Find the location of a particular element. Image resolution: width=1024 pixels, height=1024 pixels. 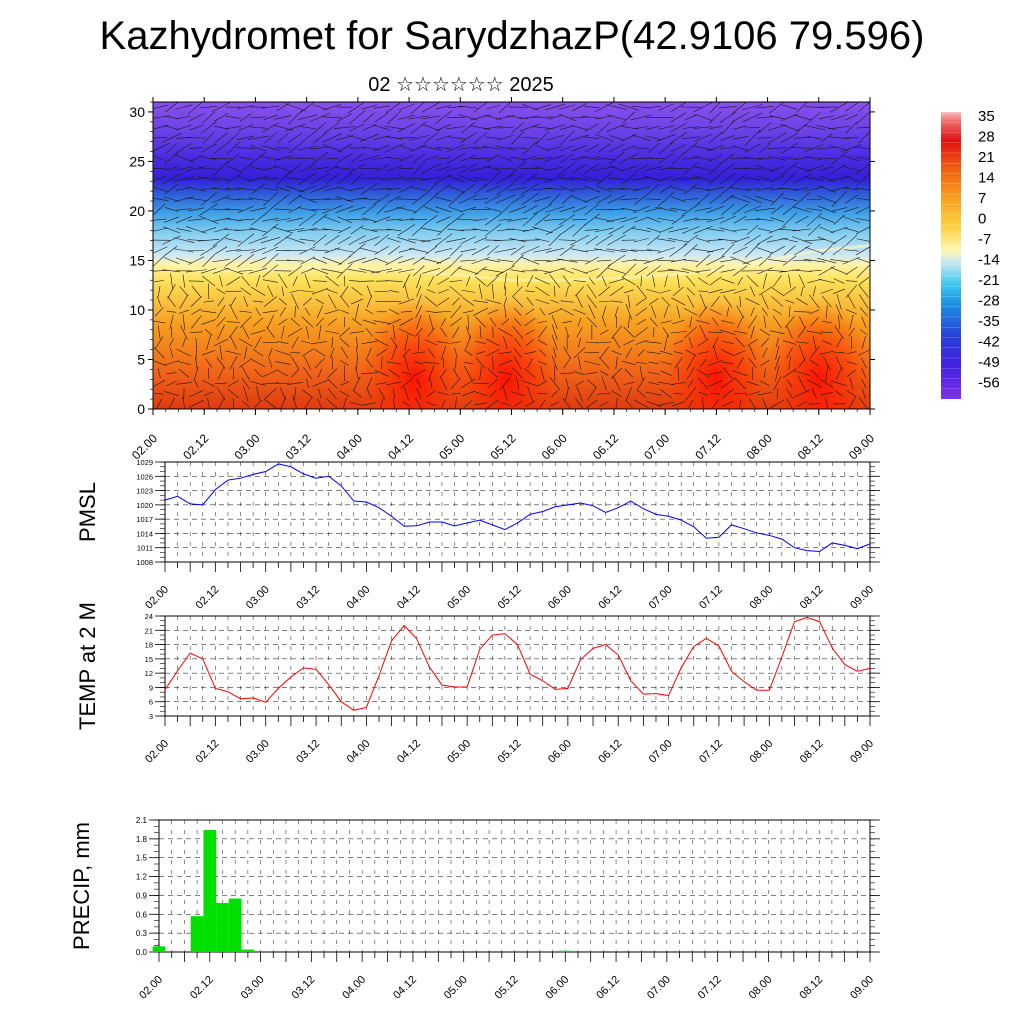

y-tick-label: 1023 is located at coordinates (144, 491).